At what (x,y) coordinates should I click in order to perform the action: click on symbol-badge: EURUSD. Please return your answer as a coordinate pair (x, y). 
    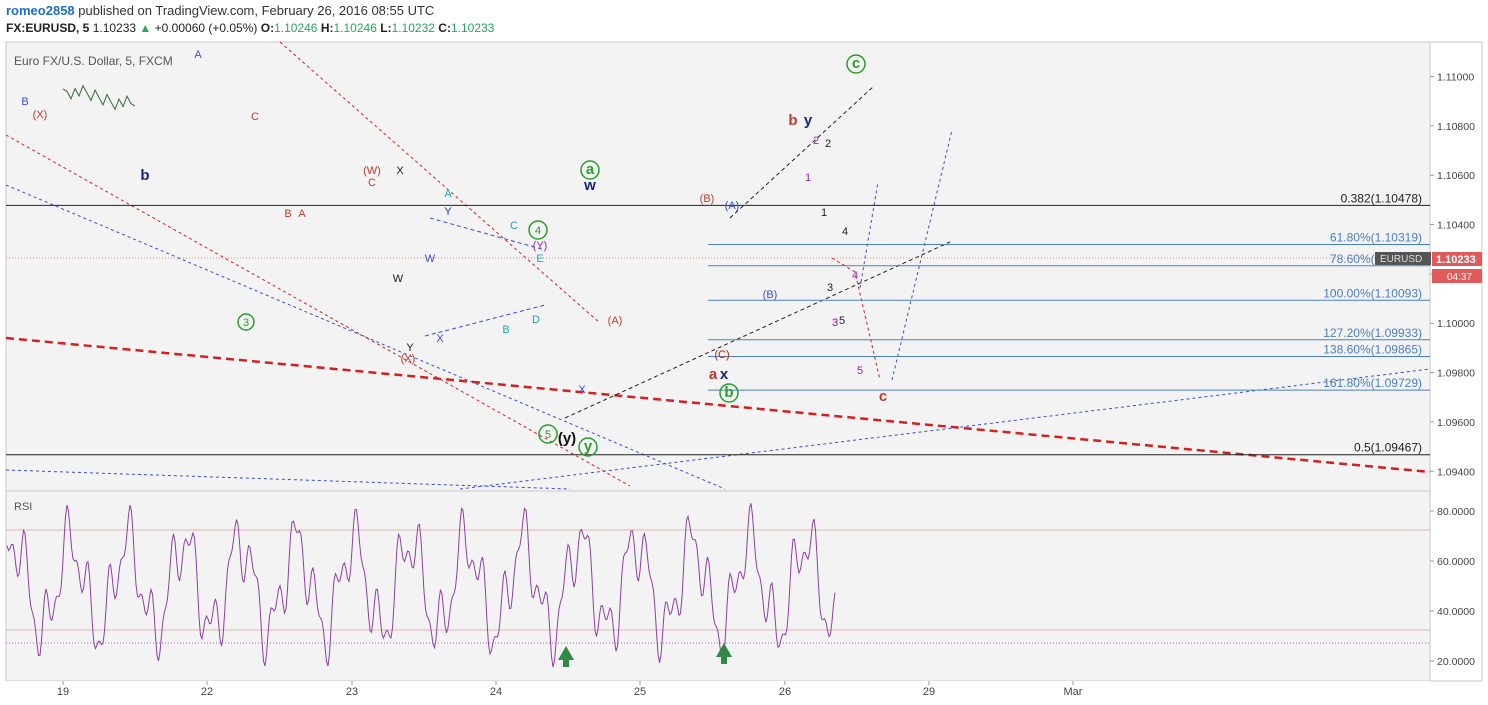
    Looking at the image, I should click on (1401, 259).